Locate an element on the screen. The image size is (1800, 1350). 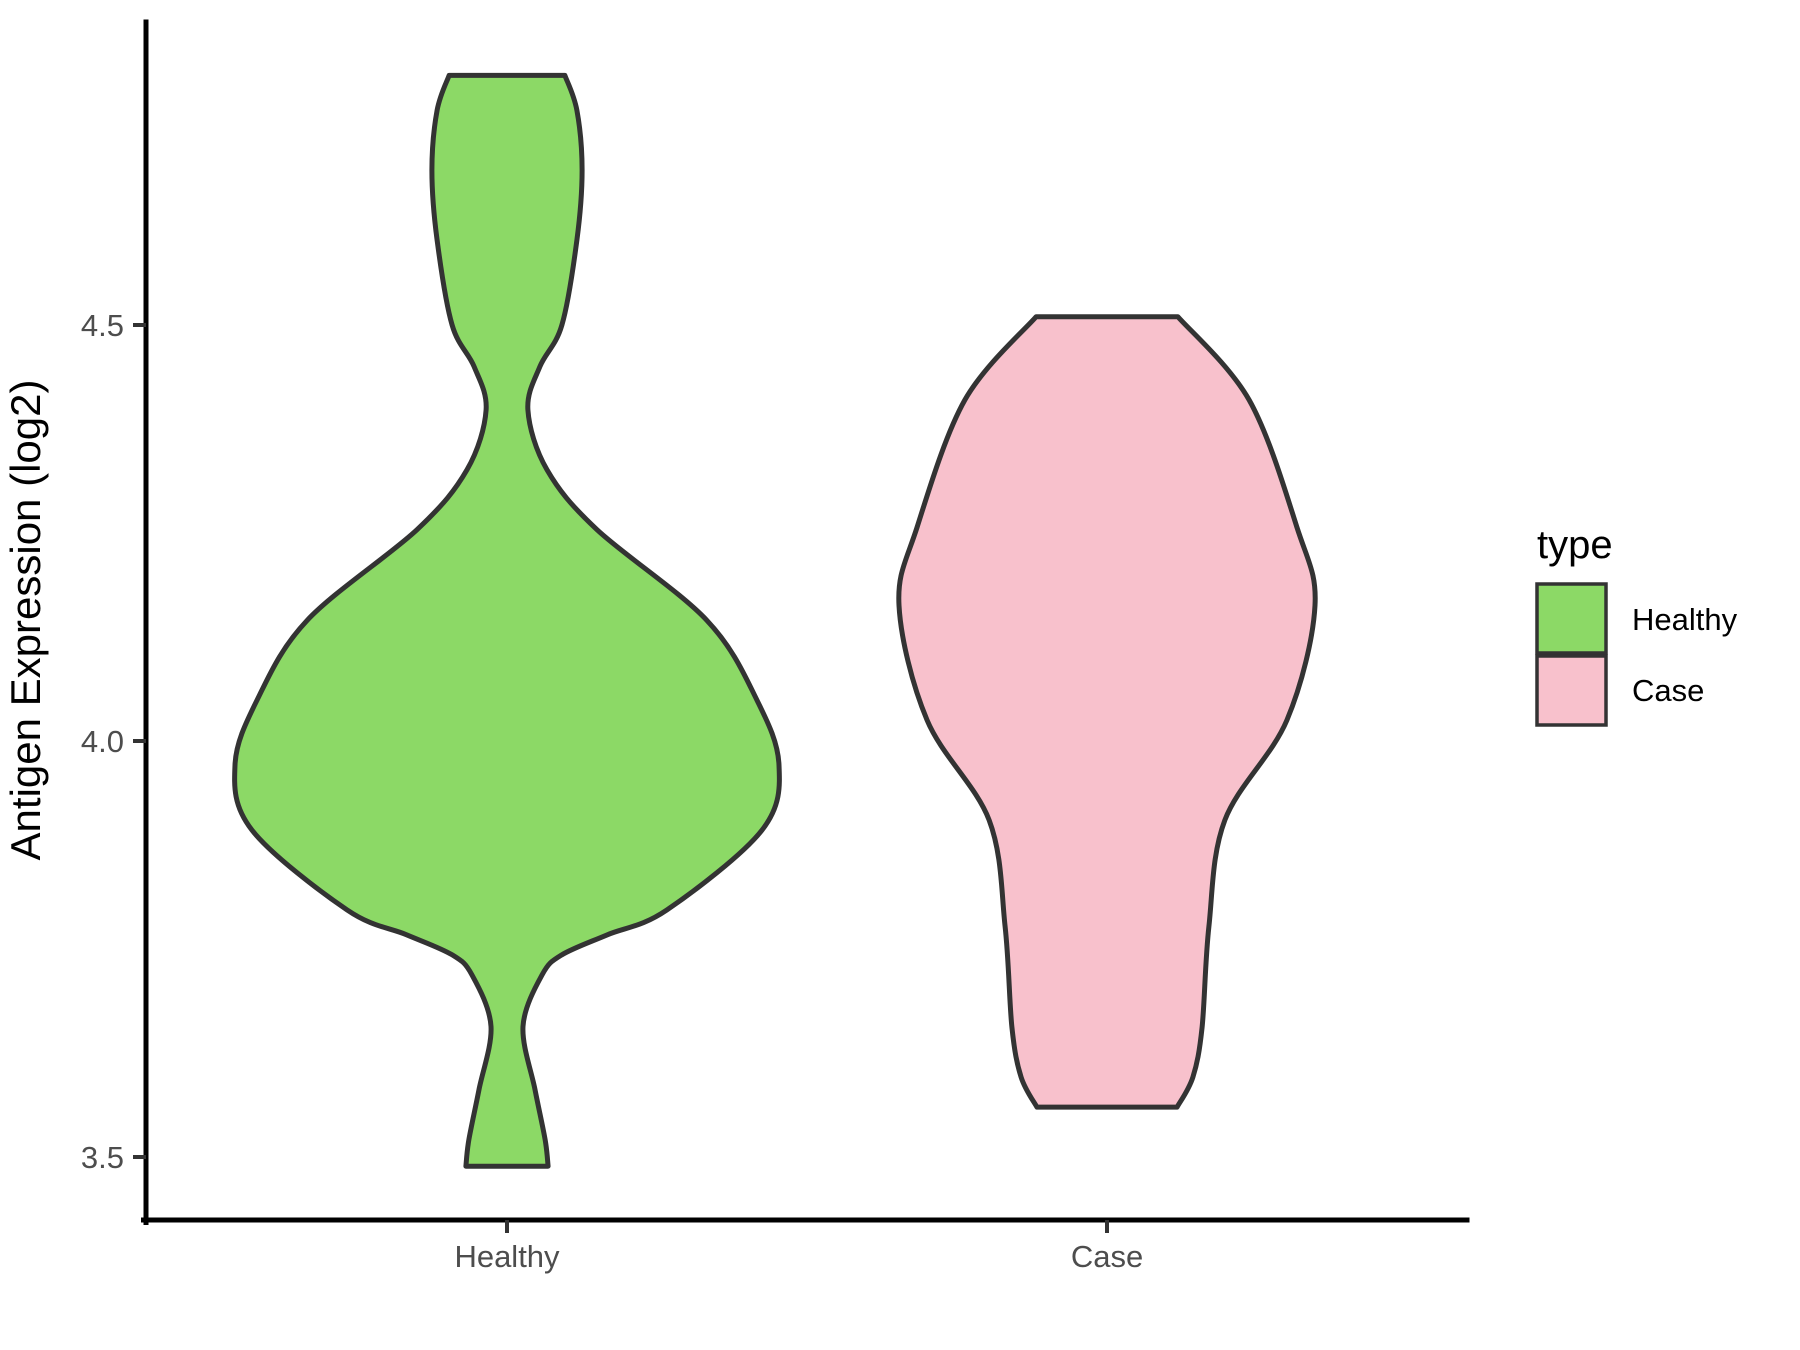
legend-entry-healthy: Healthy is located at coordinates (1636, 618).